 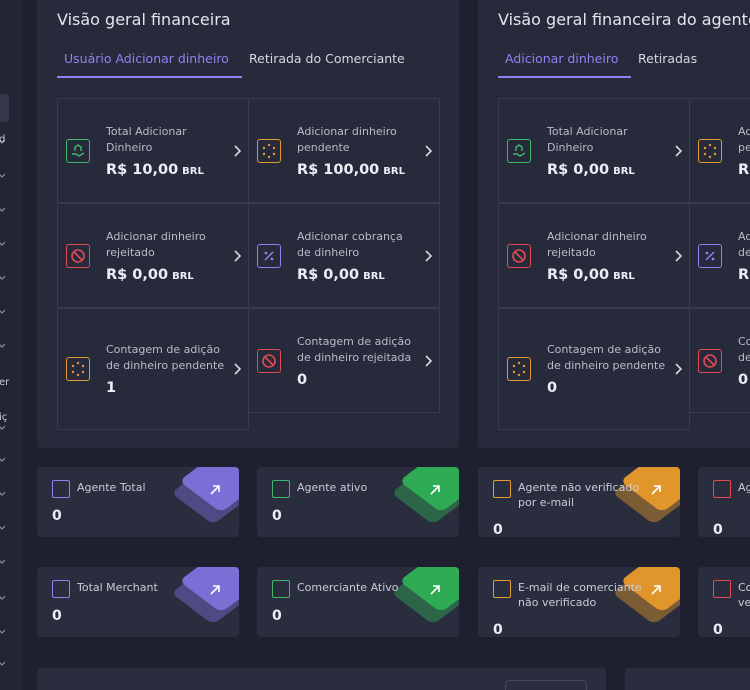 What do you see at coordinates (579, 602) in the screenshot?
I see `stat-card: E-mail de comerciante não verificado 0` at bounding box center [579, 602].